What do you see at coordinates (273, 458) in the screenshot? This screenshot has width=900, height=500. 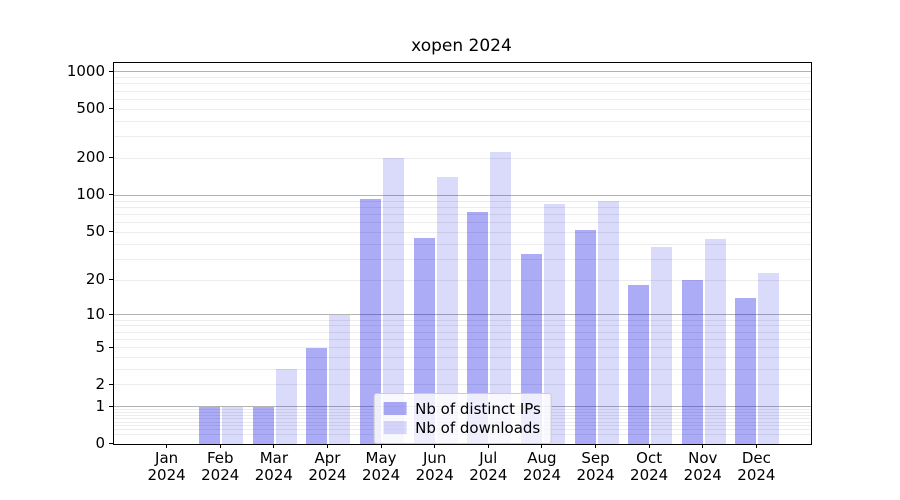 I see `x-tick-label-line: Mar` at bounding box center [273, 458].